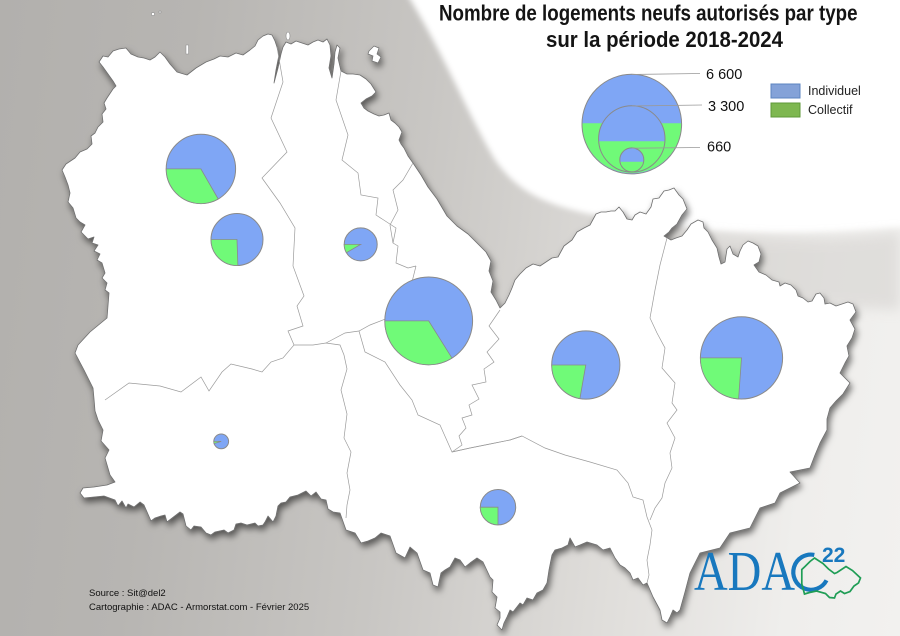  What do you see at coordinates (834, 91) in the screenshot?
I see `svg-text: Individuel` at bounding box center [834, 91].